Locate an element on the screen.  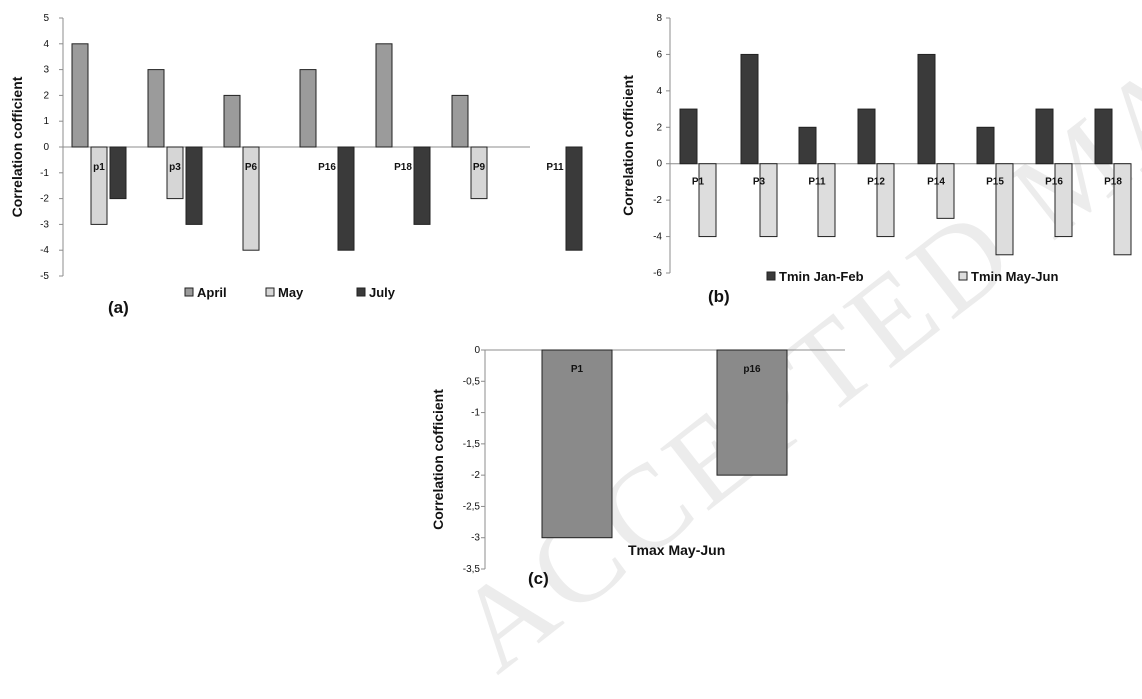
legend-label: April is located at coordinates (212, 292).